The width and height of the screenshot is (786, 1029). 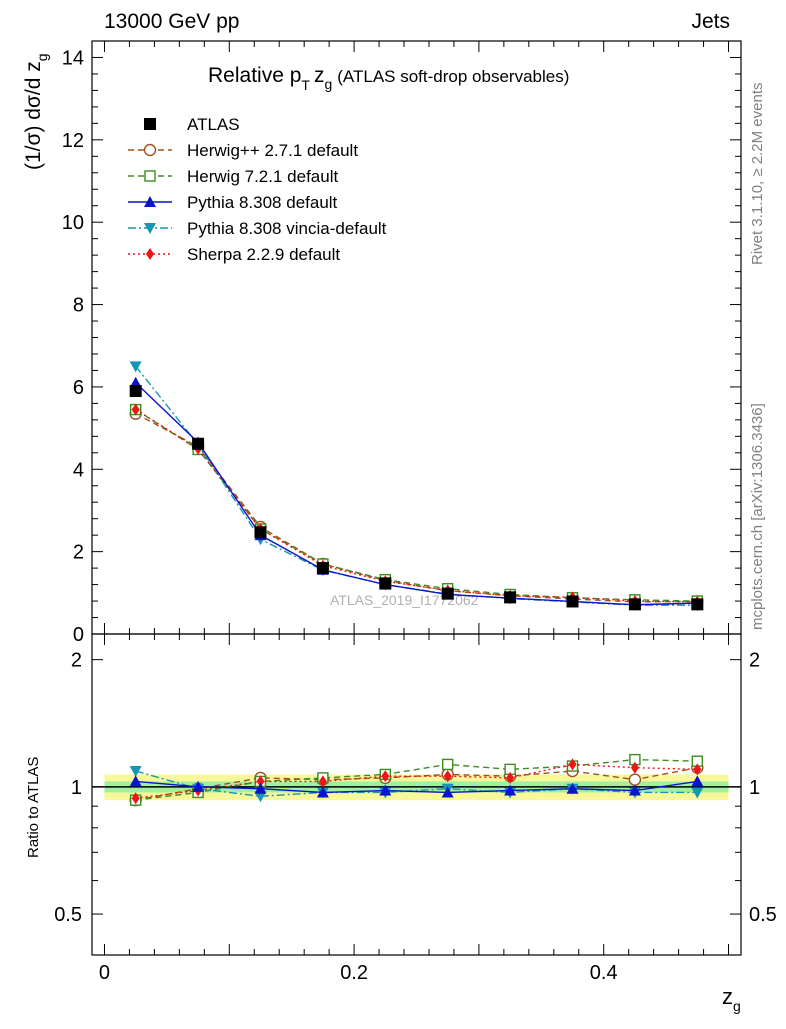 What do you see at coordinates (33, 807) in the screenshot?
I see `ratio-ylabel: Ratio to ATLAS` at bounding box center [33, 807].